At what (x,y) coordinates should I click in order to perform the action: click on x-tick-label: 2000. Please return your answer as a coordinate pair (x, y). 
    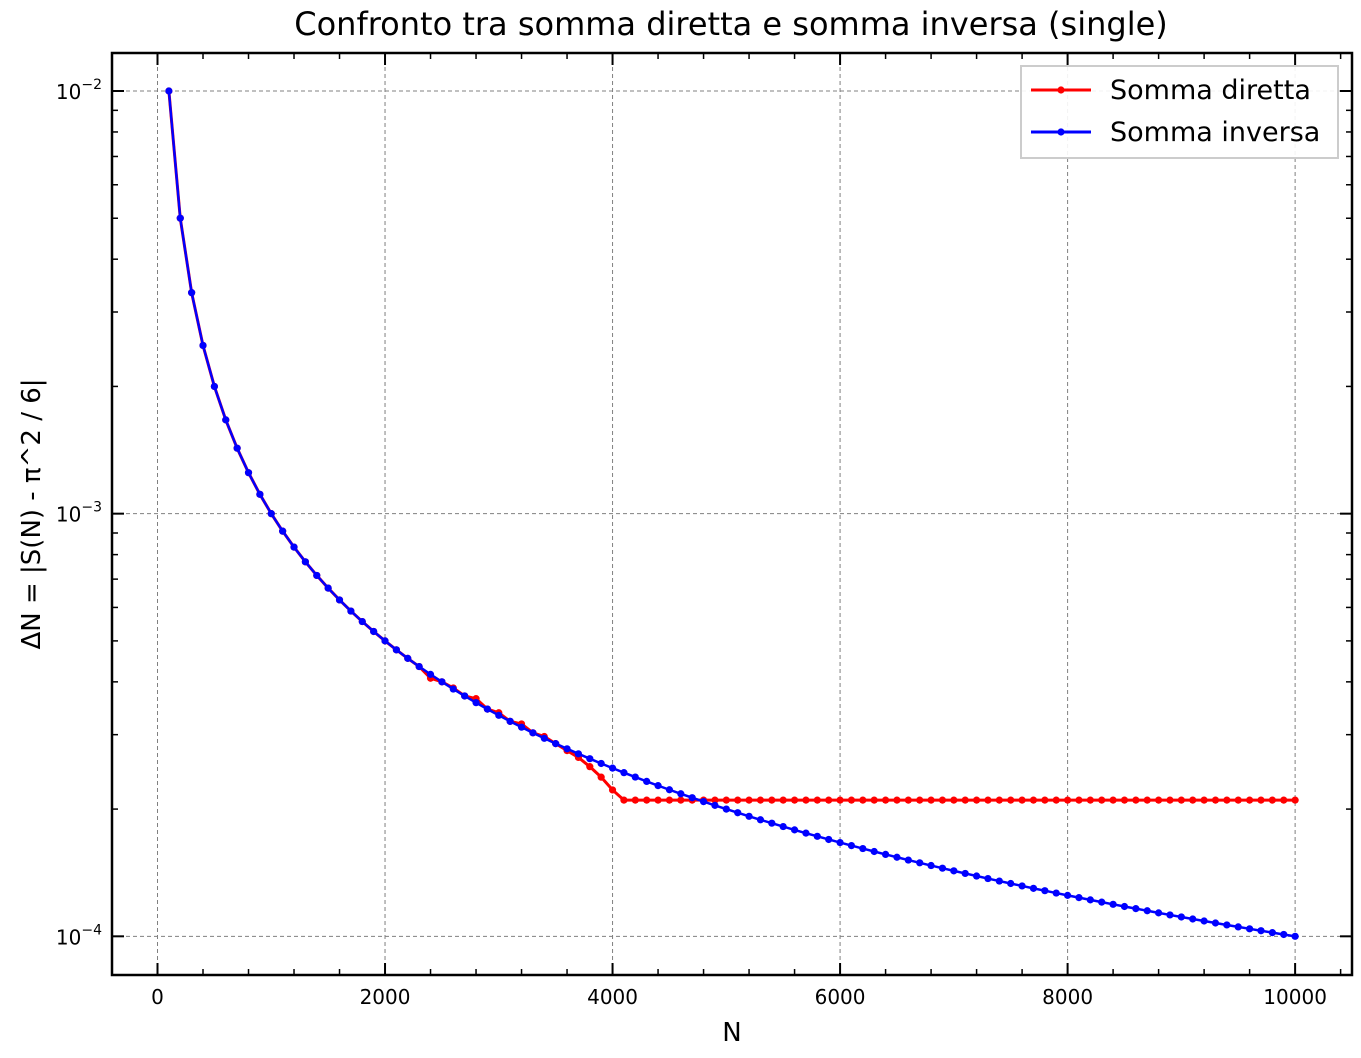
    Looking at the image, I should click on (385, 997).